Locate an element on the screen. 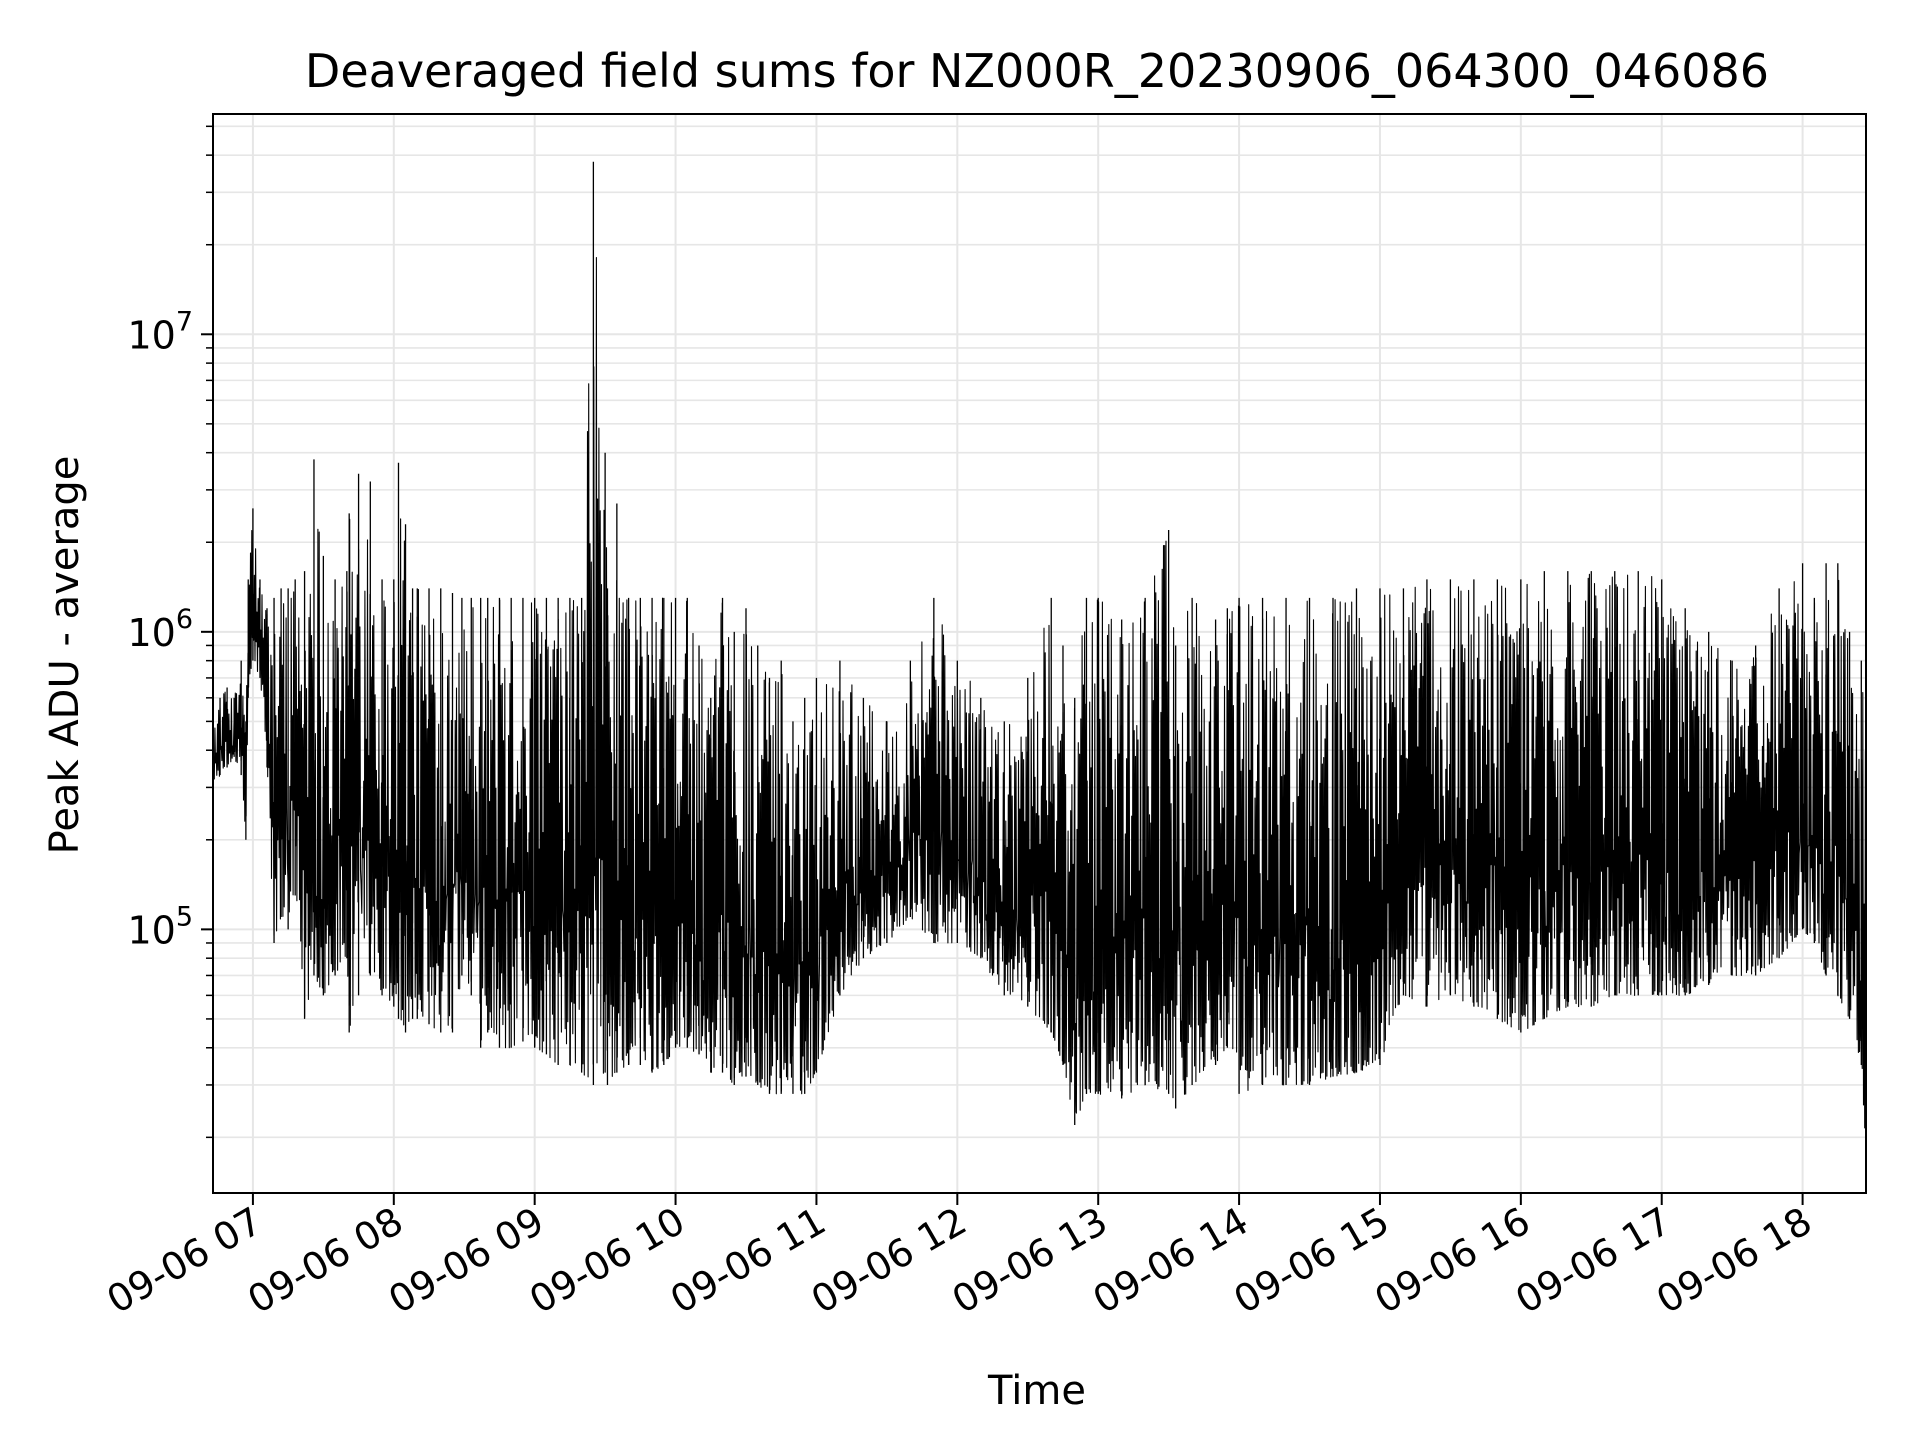 This screenshot has height=1440, width=1920. y-axis-label: Peak ADU - average is located at coordinates (65, 655).